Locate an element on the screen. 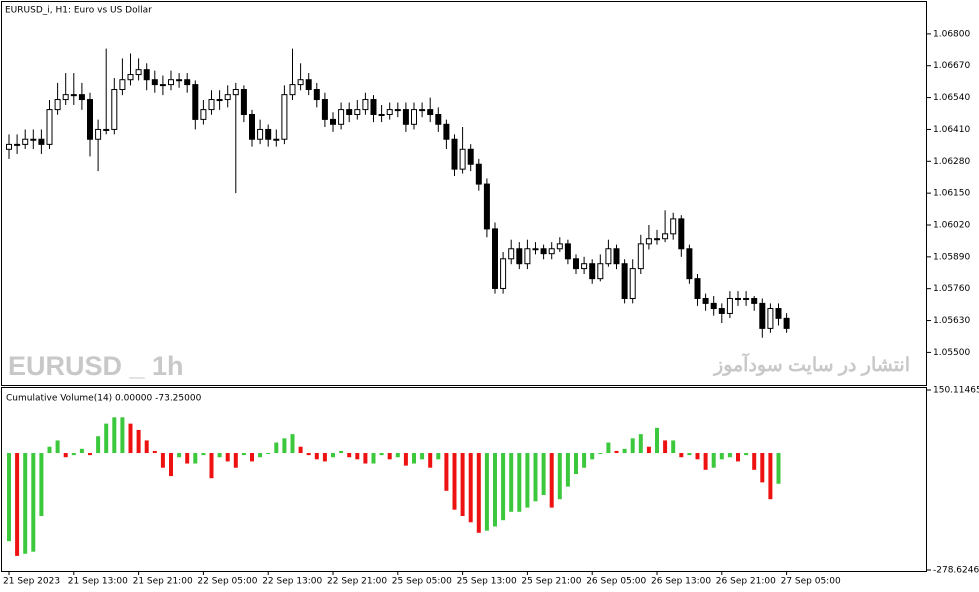 The height and width of the screenshot is (592, 979). y-tick-label: 1.06800 is located at coordinates (951, 34).